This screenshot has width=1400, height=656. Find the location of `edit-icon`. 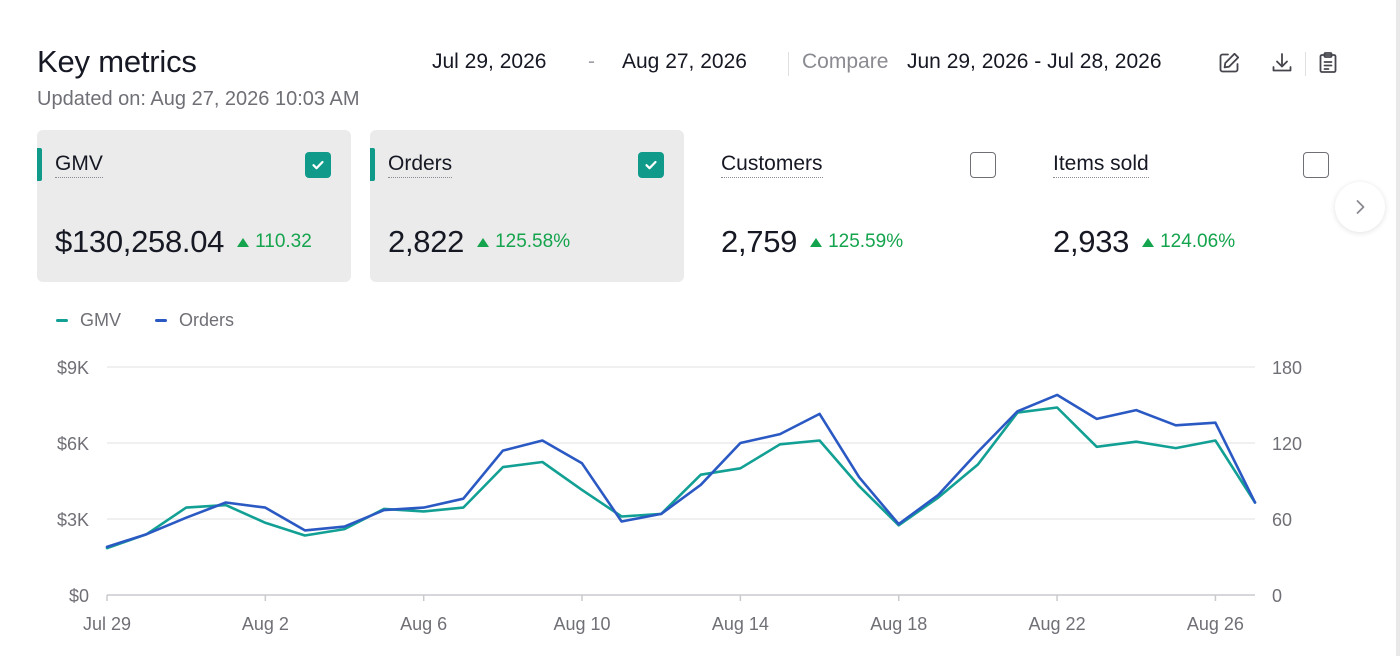

edit-icon is located at coordinates (1229, 63).